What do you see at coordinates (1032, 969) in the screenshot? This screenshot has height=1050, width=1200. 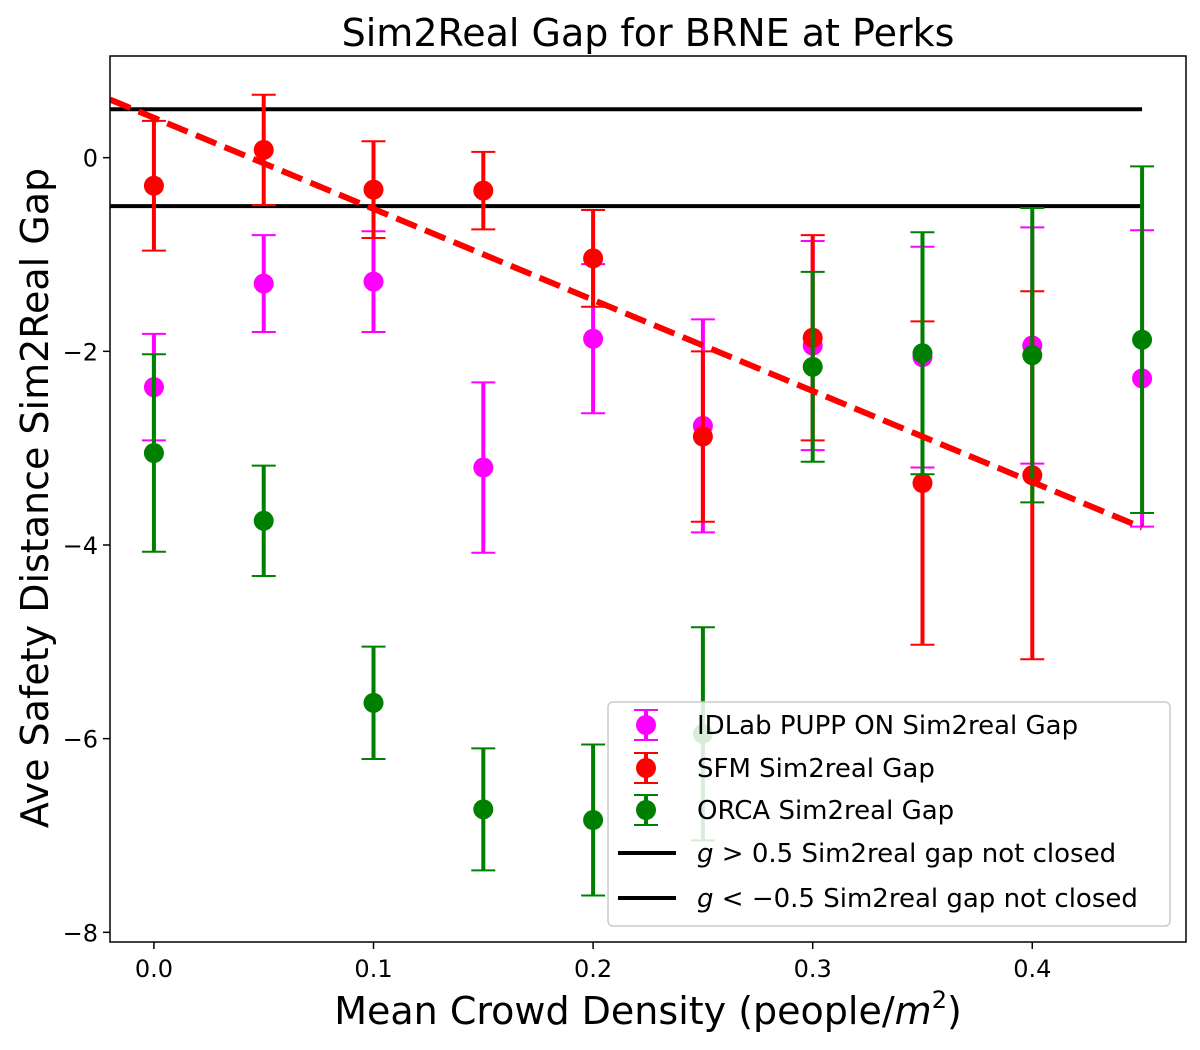 I see `x-tick-label: 0.4` at bounding box center [1032, 969].